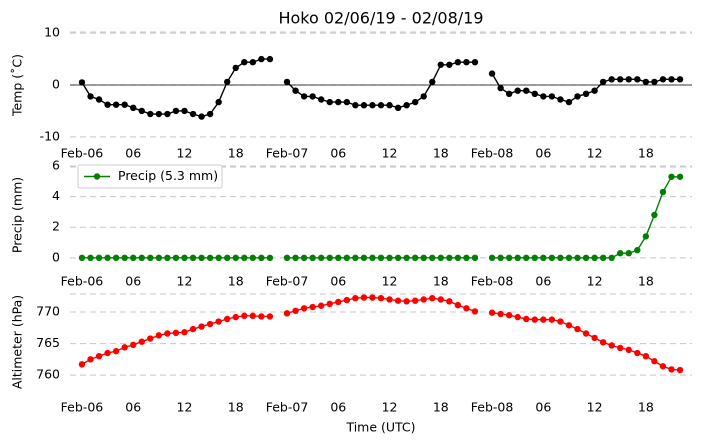 This screenshot has height=445, width=704. I want to click on series-line, so click(381, 333).